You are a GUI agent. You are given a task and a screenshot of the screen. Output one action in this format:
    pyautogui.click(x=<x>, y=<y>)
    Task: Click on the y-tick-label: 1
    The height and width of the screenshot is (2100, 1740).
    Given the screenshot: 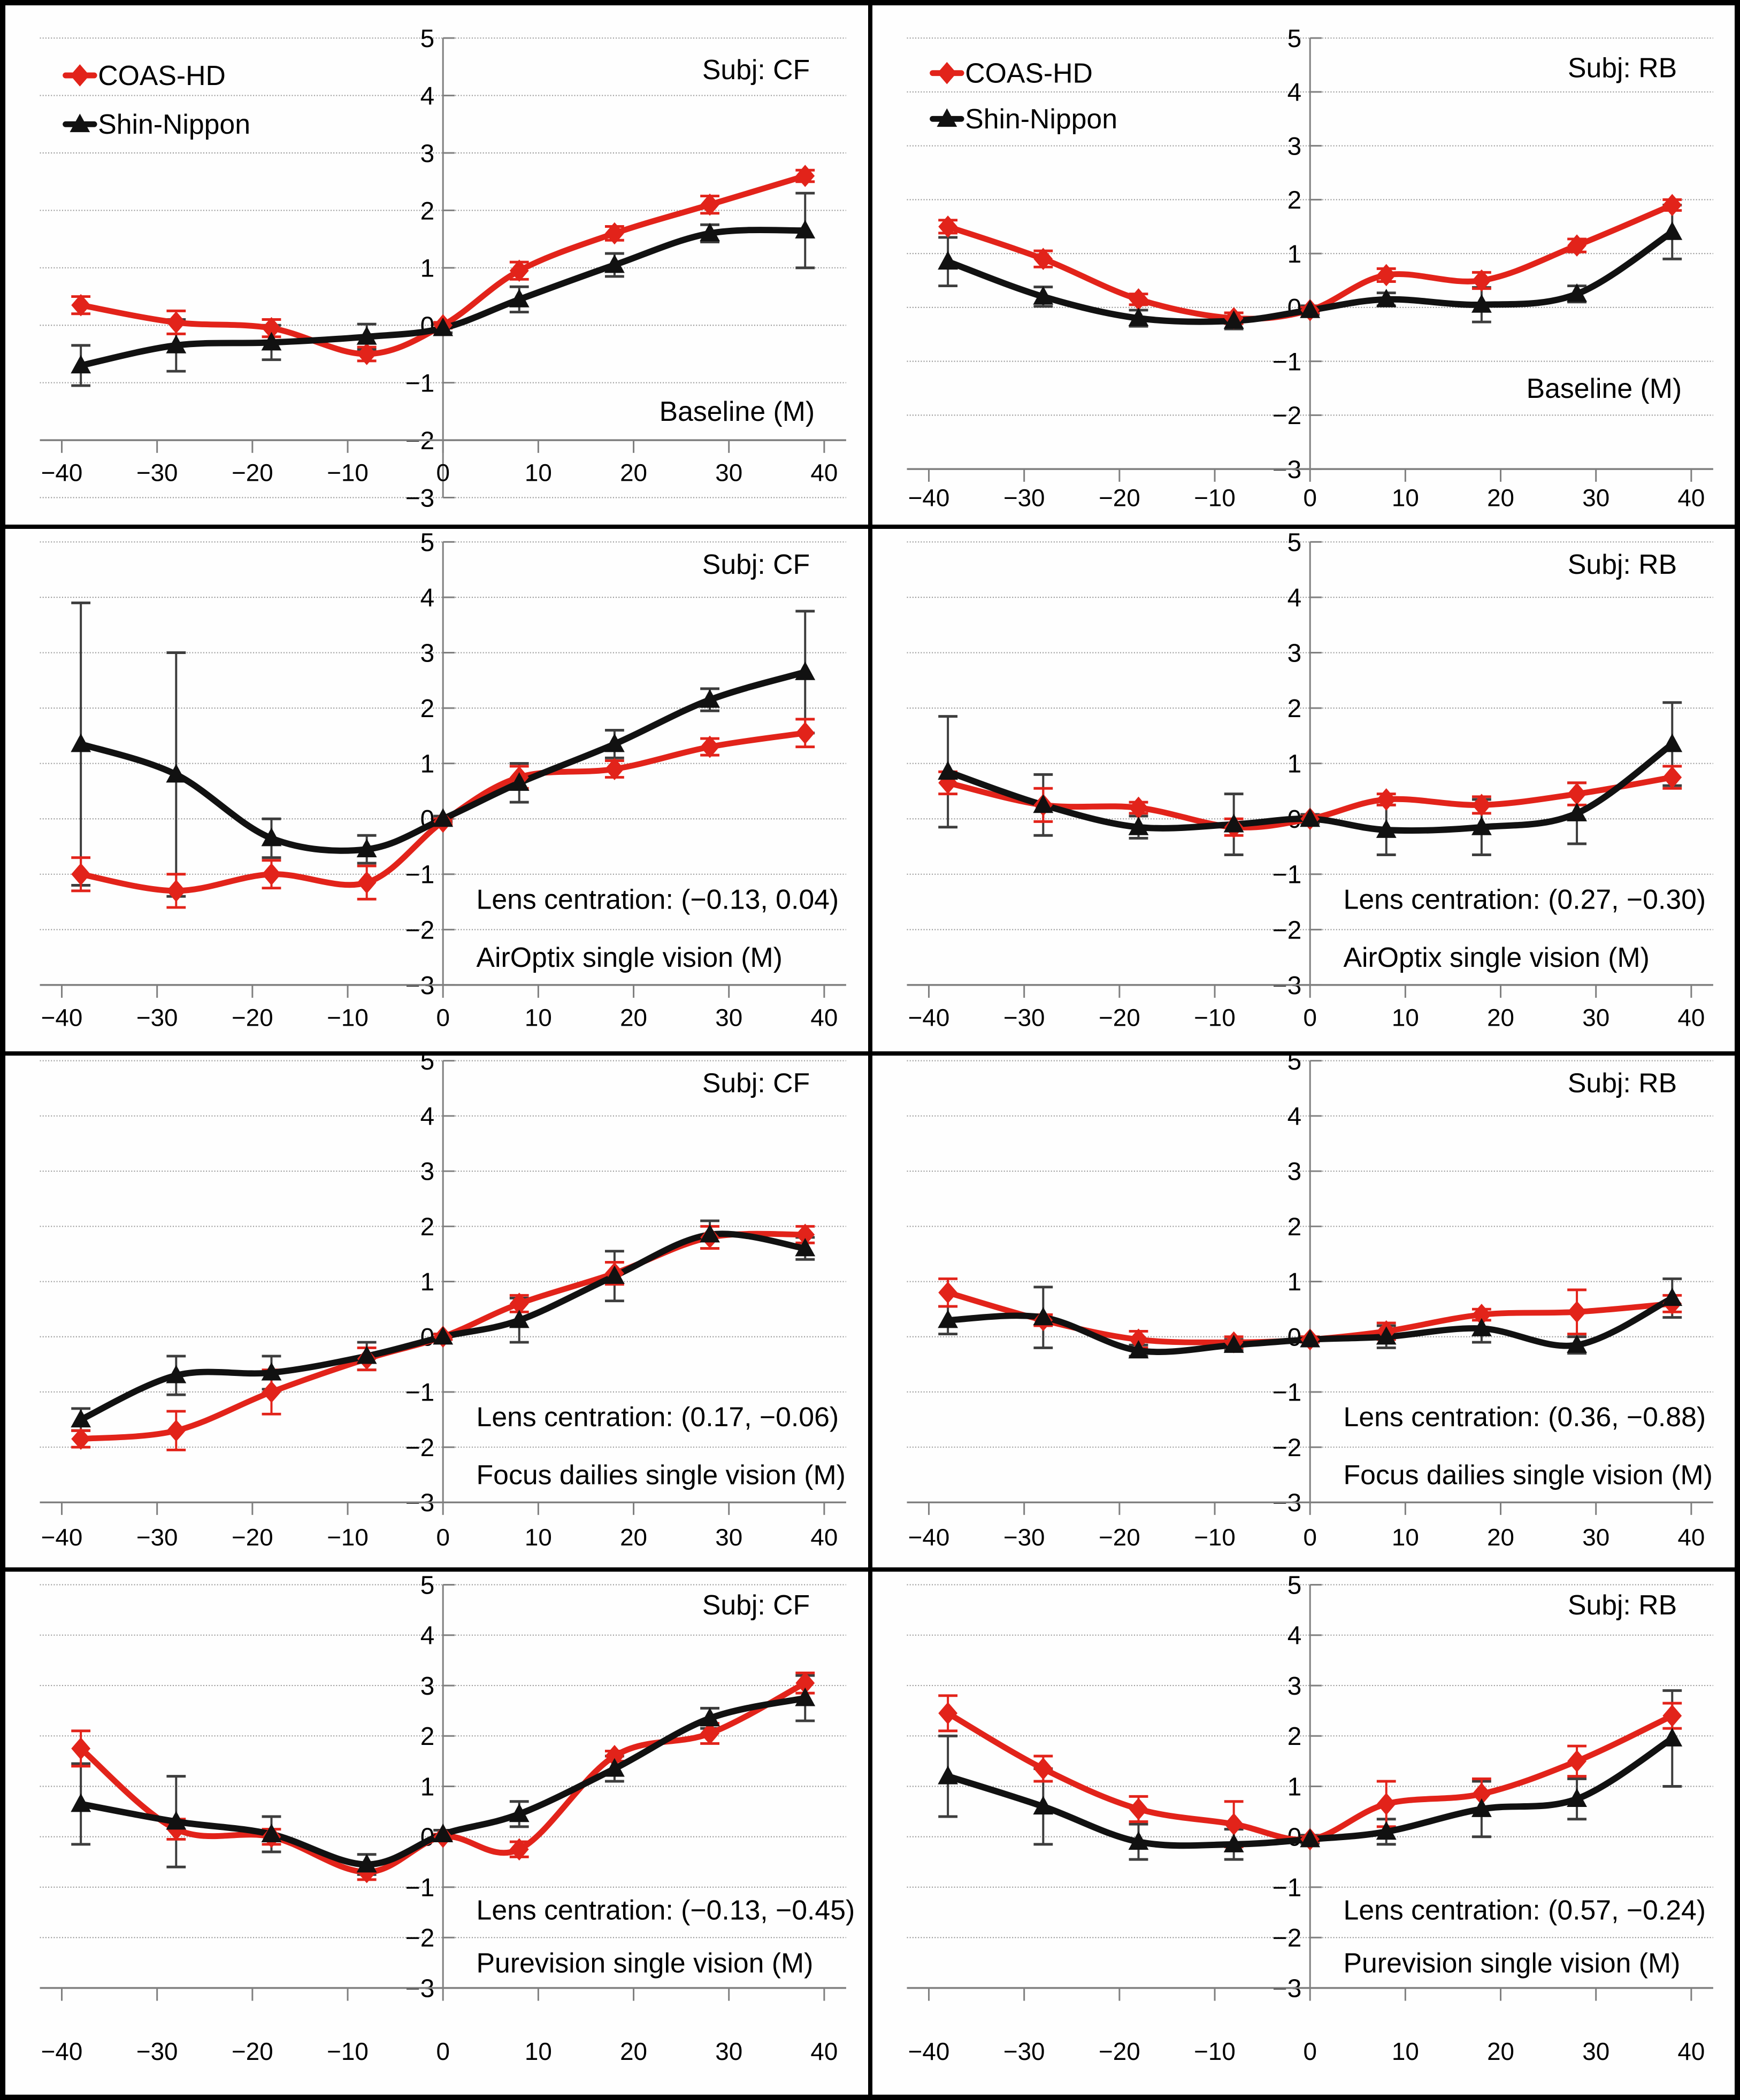 What is the action you would take?
    pyautogui.click(x=1294, y=254)
    